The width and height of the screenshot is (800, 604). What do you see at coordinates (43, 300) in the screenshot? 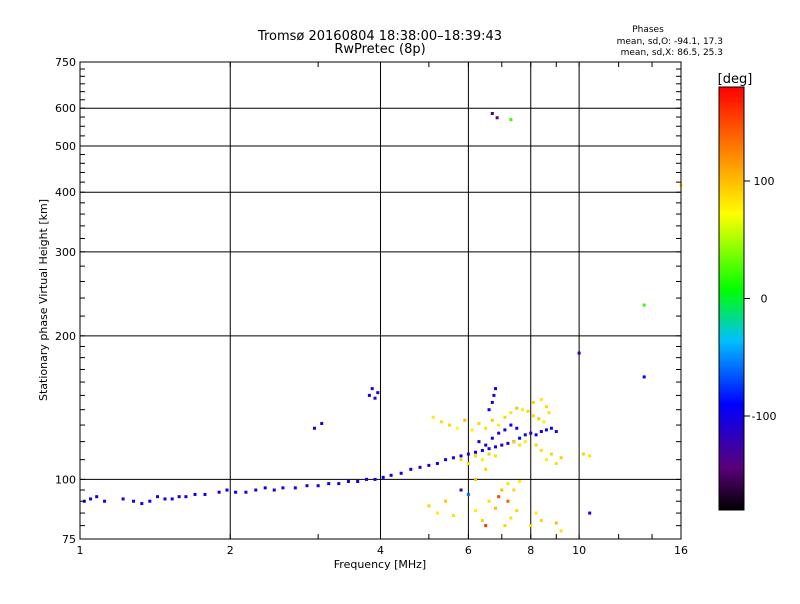
I see `y-axis-label: Stationary phase Virtual Height [km]` at bounding box center [43, 300].